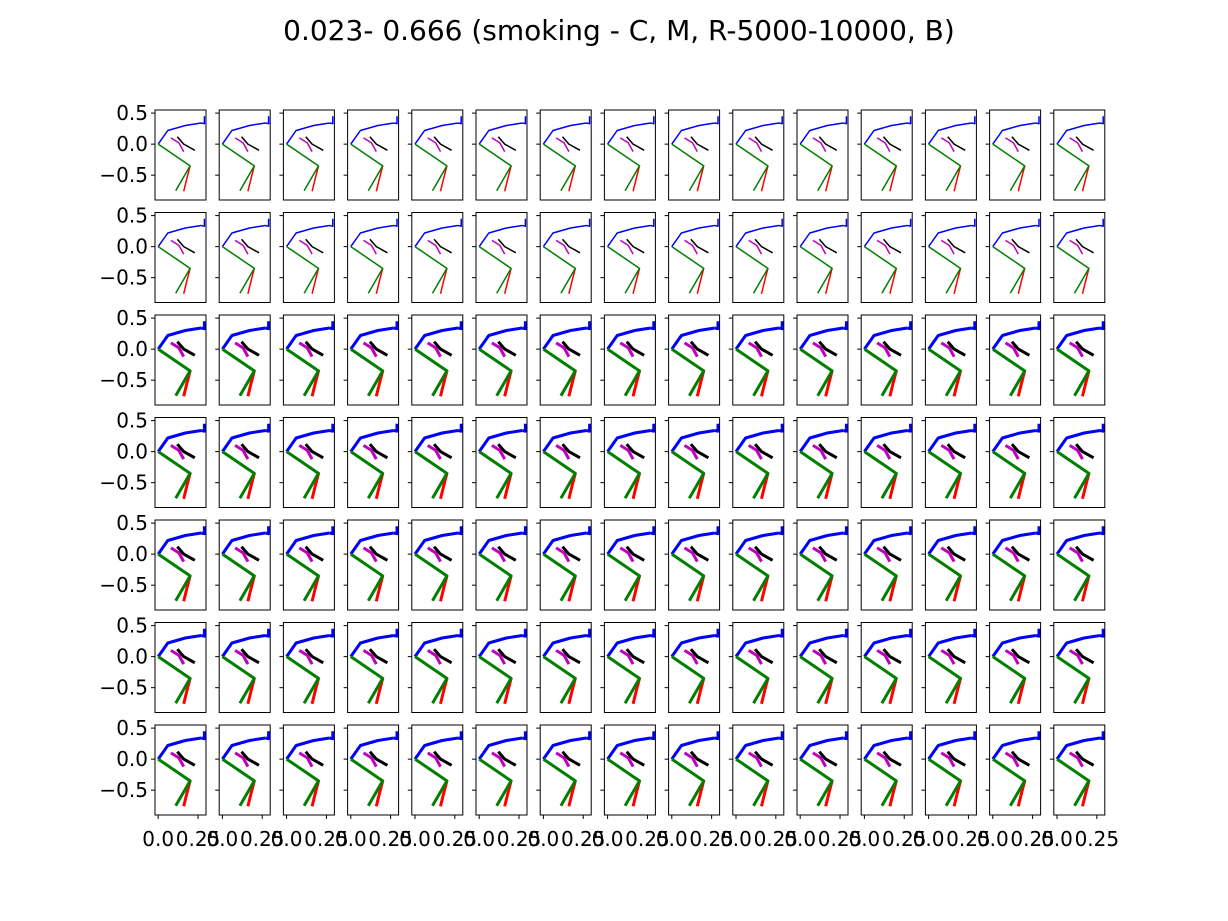 Image resolution: width=1228 pixels, height=921 pixels. What do you see at coordinates (756, 360) in the screenshot?
I see `panel-r2-c9` at bounding box center [756, 360].